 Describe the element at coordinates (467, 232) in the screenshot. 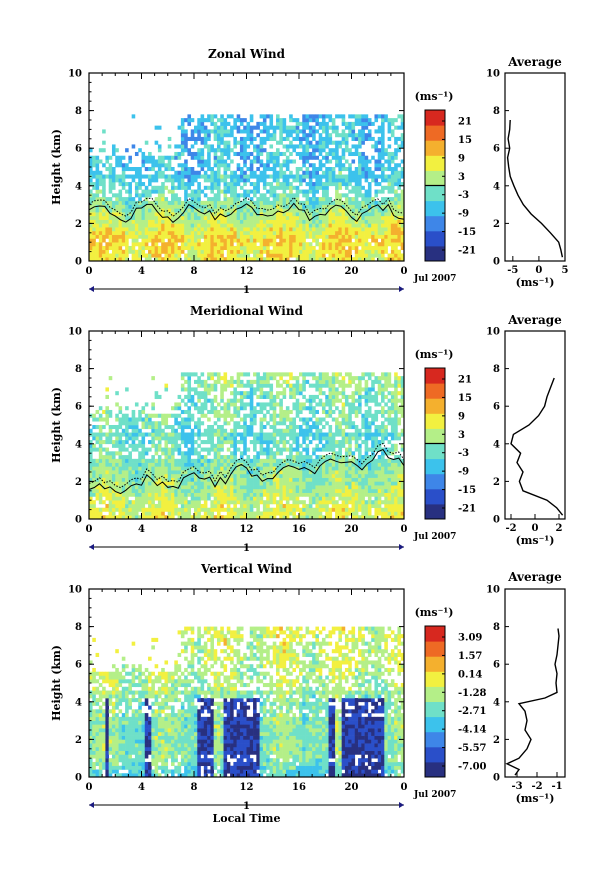

I see `colorbar-tick-label: -15` at that location.